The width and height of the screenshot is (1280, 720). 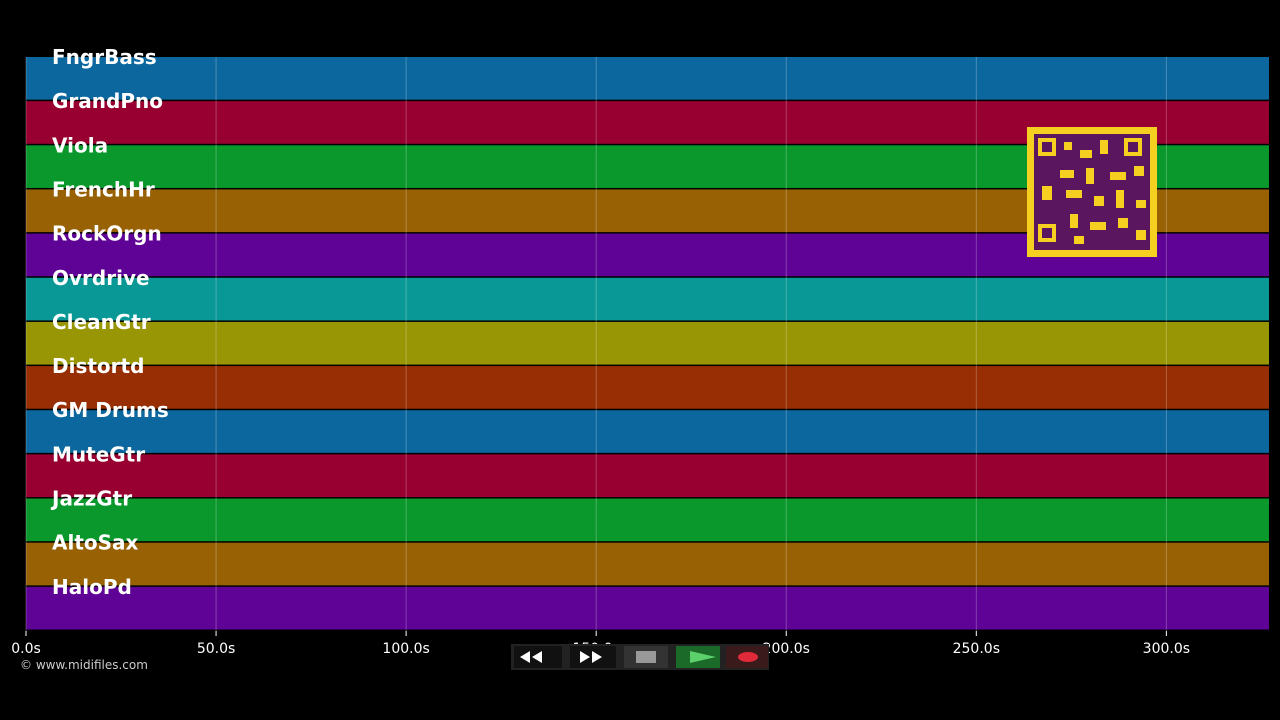 I want to click on forward-button, so click(x=593, y=657).